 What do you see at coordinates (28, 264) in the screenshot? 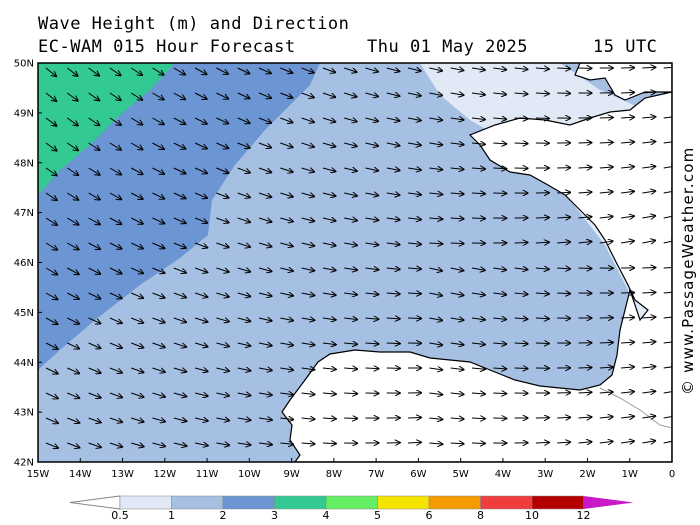
I see `latitude-ticks: 50N 49N 48N 47N 46N 45N 44N 43N 42N` at bounding box center [28, 264].